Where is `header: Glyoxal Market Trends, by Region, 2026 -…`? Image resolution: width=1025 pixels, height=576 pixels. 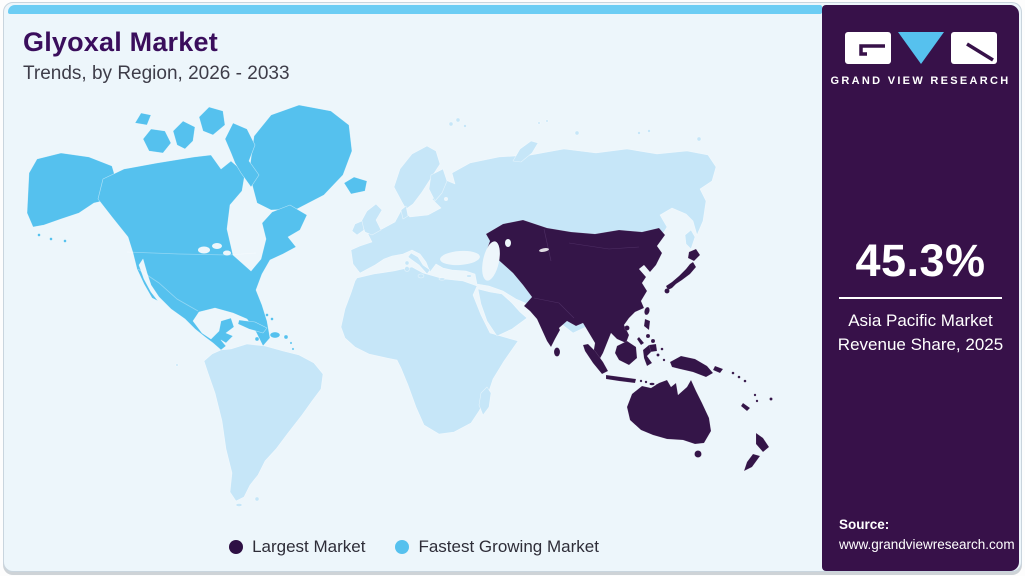 header: Glyoxal Market Trends, by Region, 2026 -… is located at coordinates (156, 56).